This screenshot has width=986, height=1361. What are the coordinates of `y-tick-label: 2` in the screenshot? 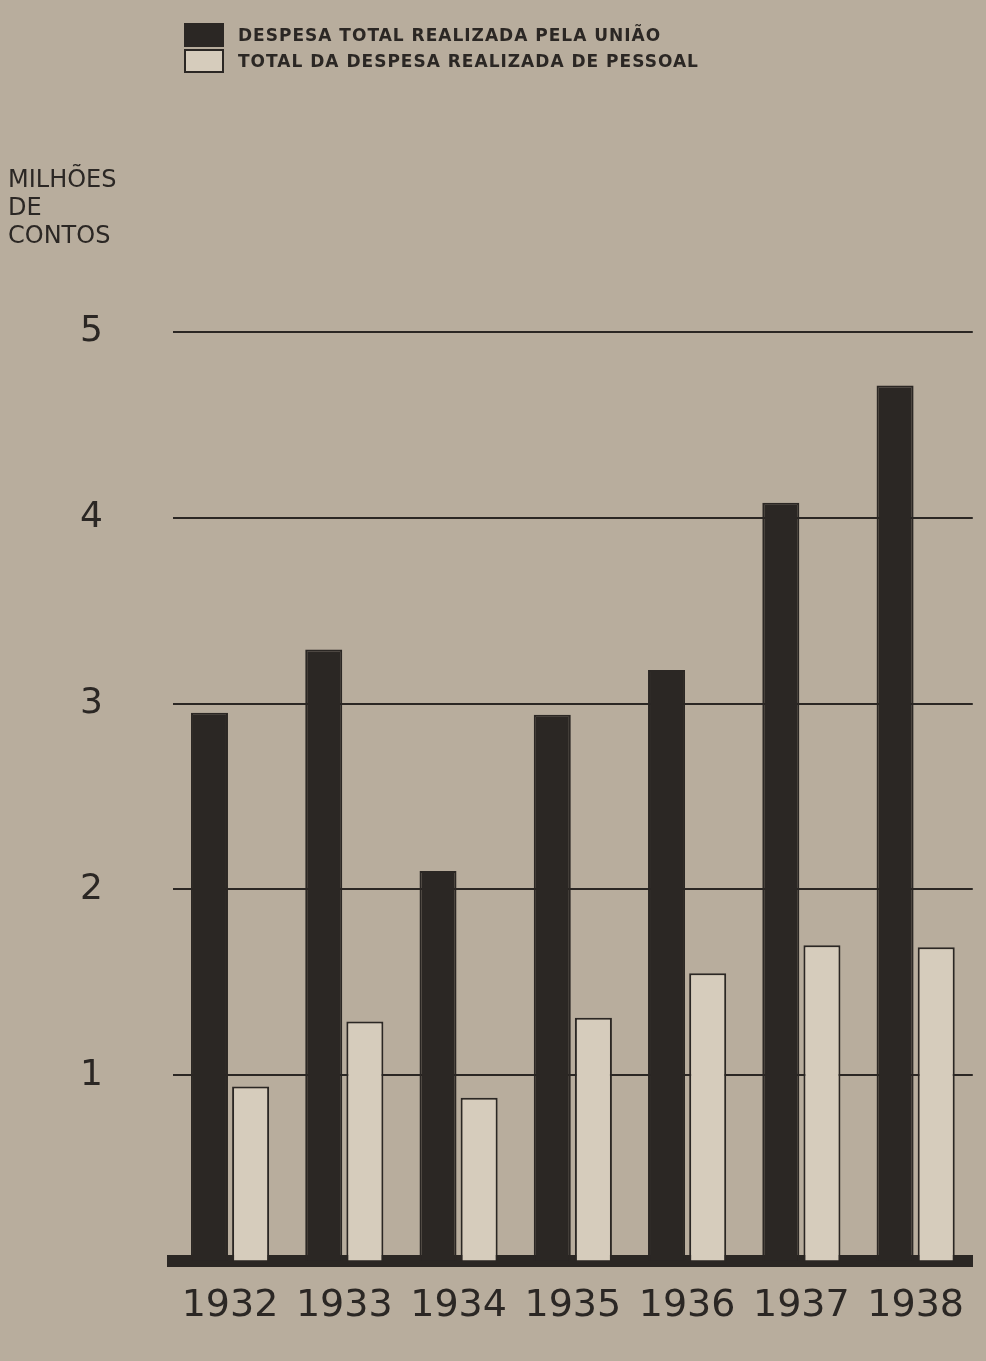 It's located at (91, 886).